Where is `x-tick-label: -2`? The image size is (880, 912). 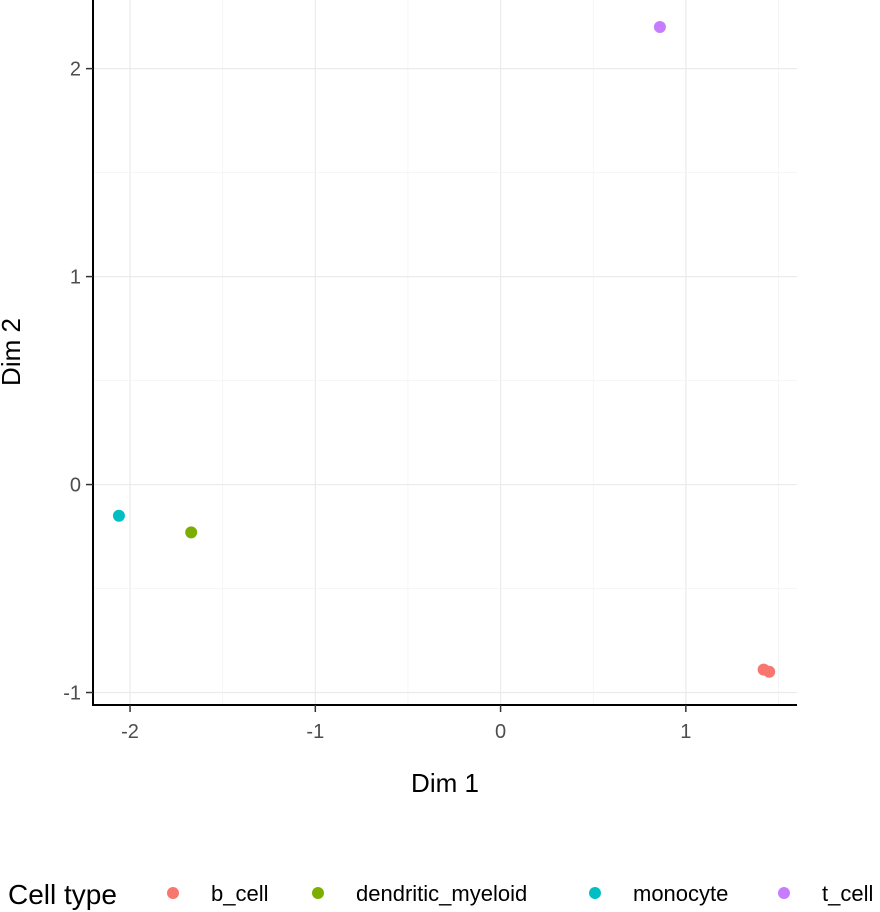 x-tick-label: -2 is located at coordinates (130, 732).